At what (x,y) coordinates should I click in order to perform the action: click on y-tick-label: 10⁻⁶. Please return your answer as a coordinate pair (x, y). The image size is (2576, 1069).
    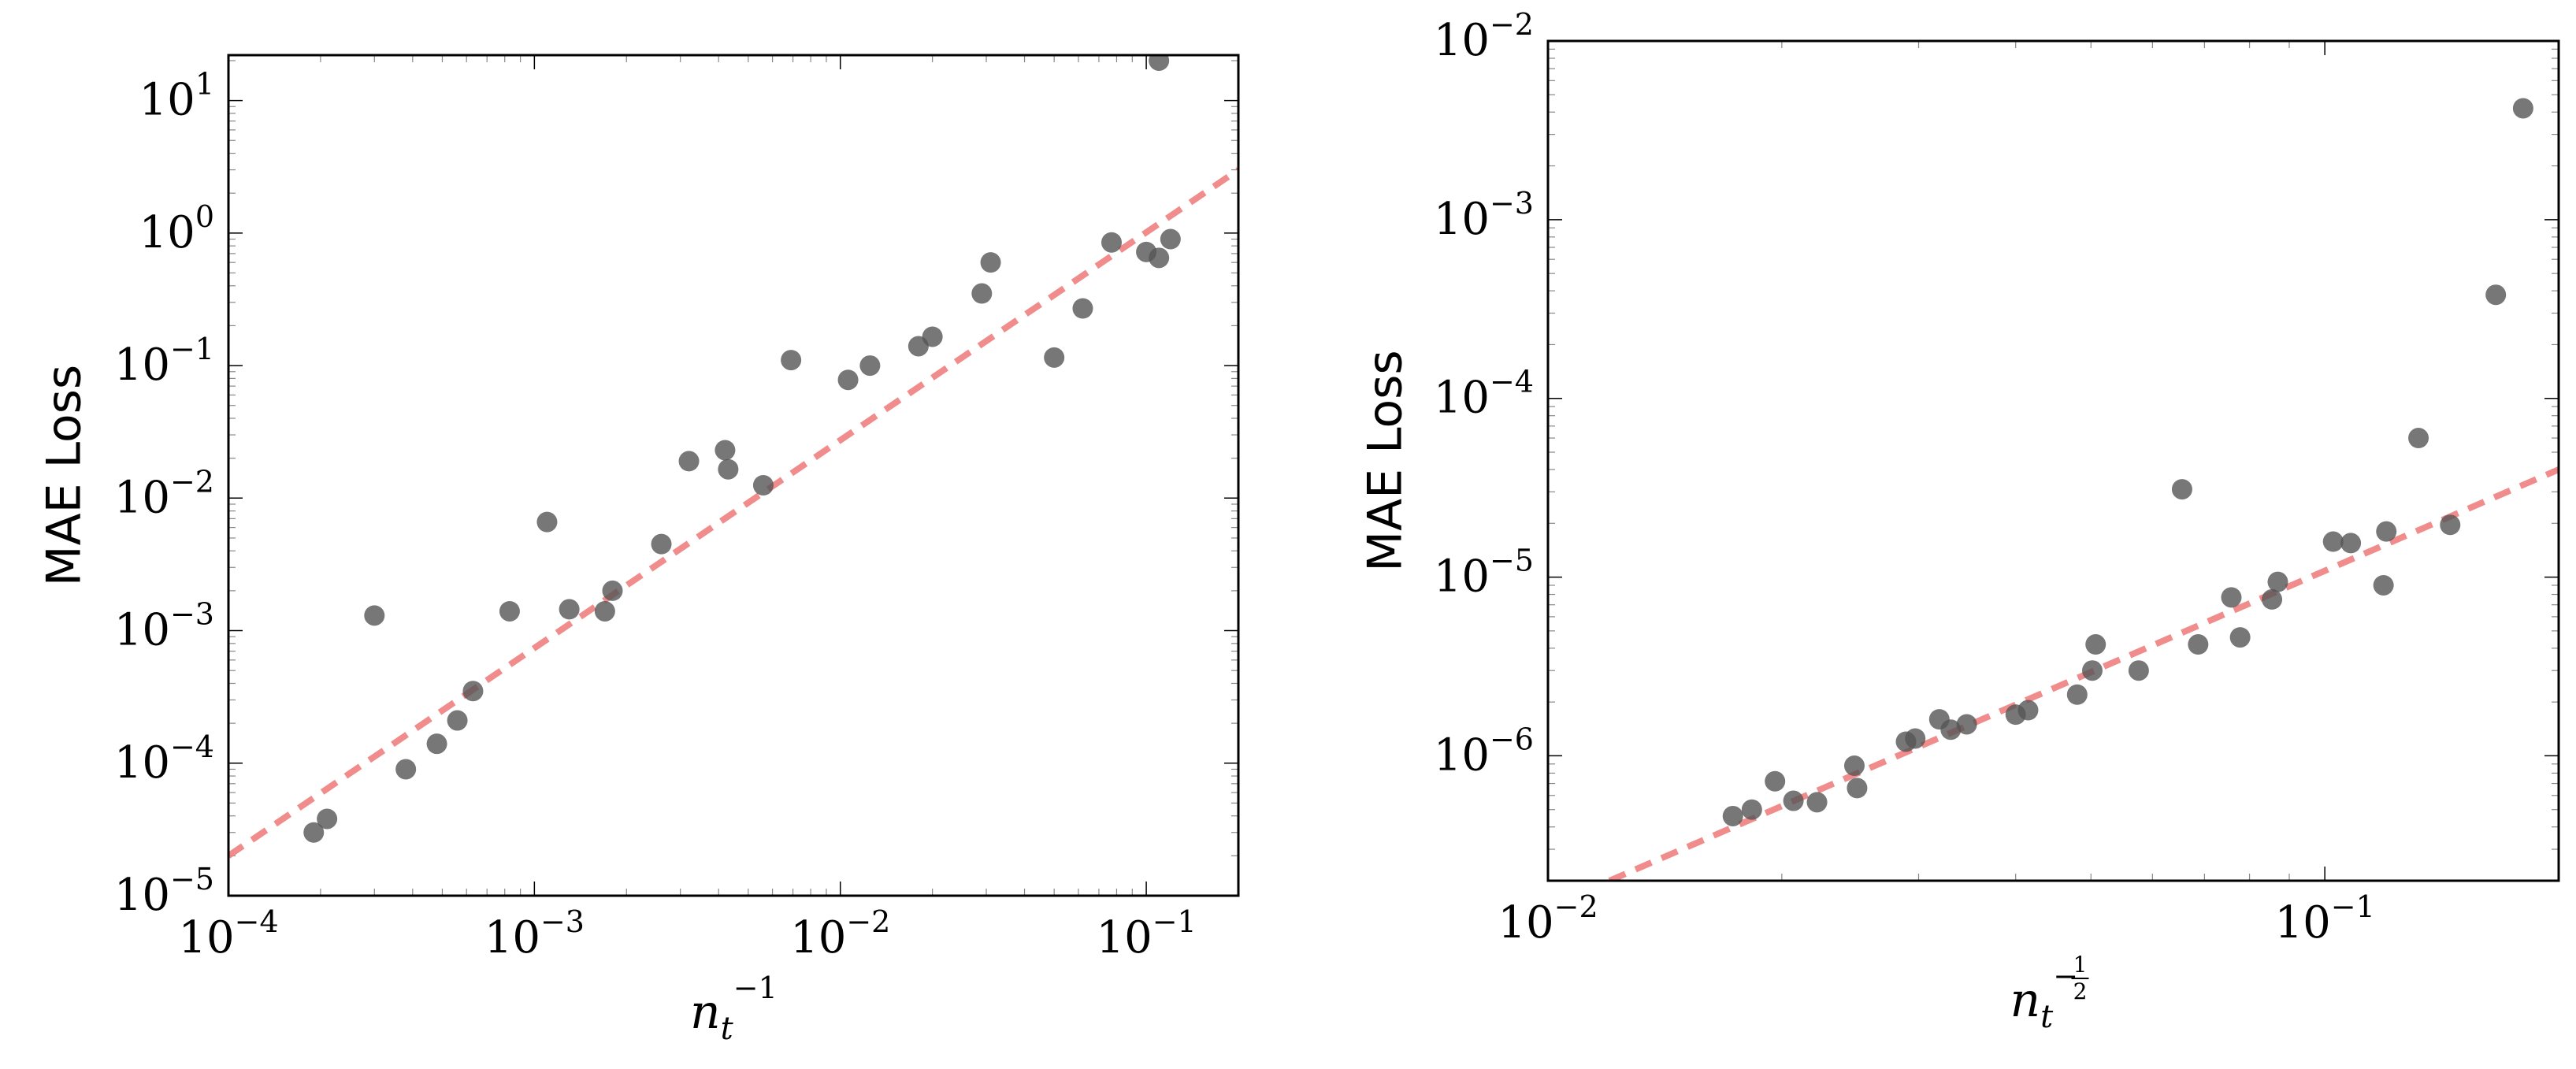
    Looking at the image, I should click on (1484, 751).